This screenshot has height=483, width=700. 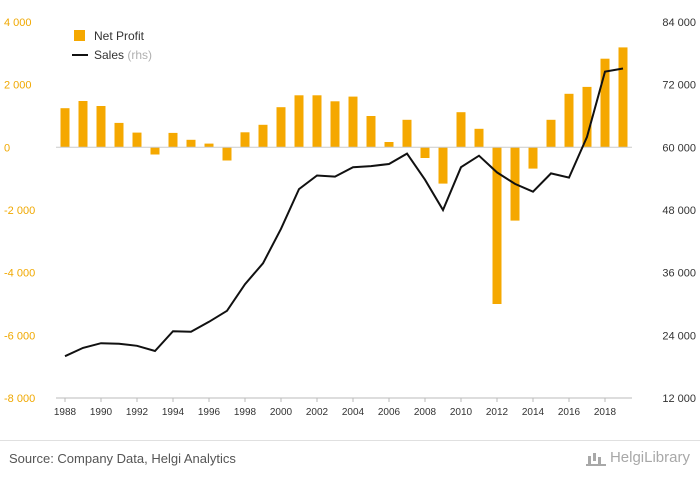 I want to click on legend: Net Profit Sales (rhs), so click(x=112, y=45).